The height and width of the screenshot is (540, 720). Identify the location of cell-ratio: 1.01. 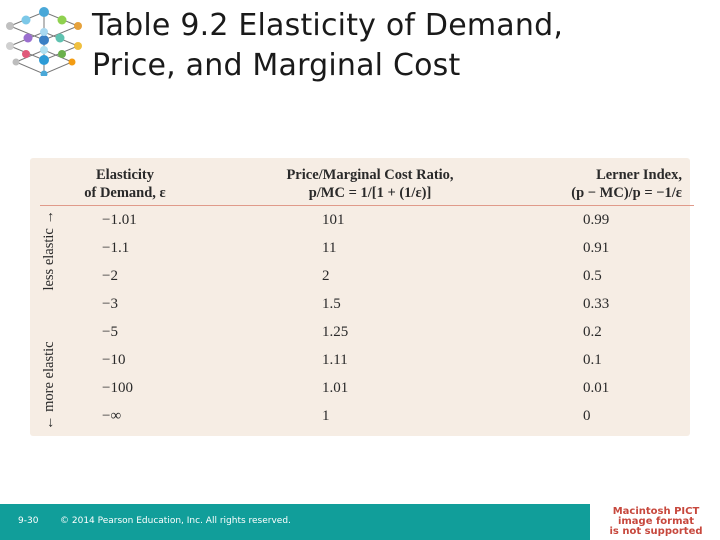
(335, 388).